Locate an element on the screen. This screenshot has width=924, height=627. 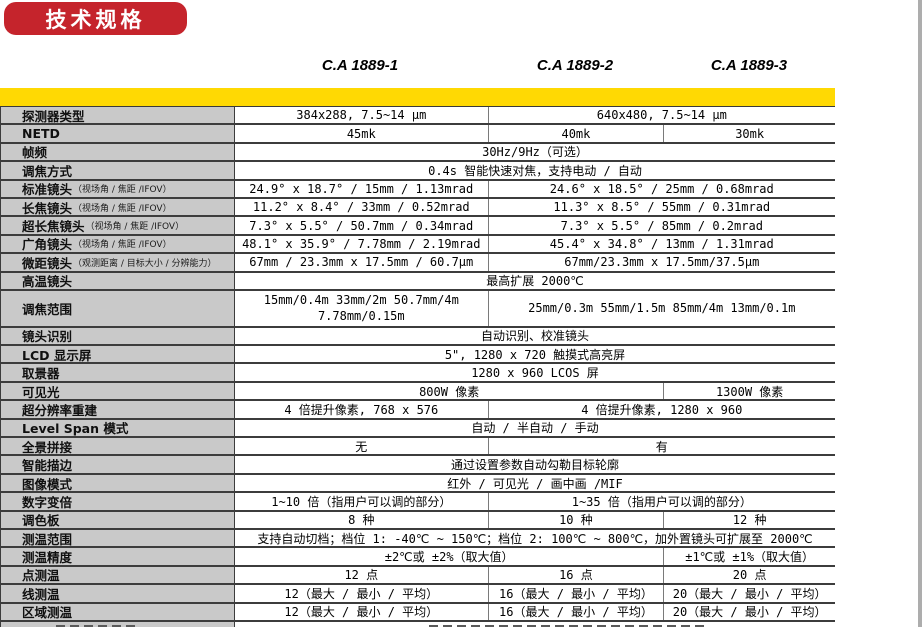
spec-cell: 1~10 倍（指用户可以调的部分） is located at coordinates (361, 501).